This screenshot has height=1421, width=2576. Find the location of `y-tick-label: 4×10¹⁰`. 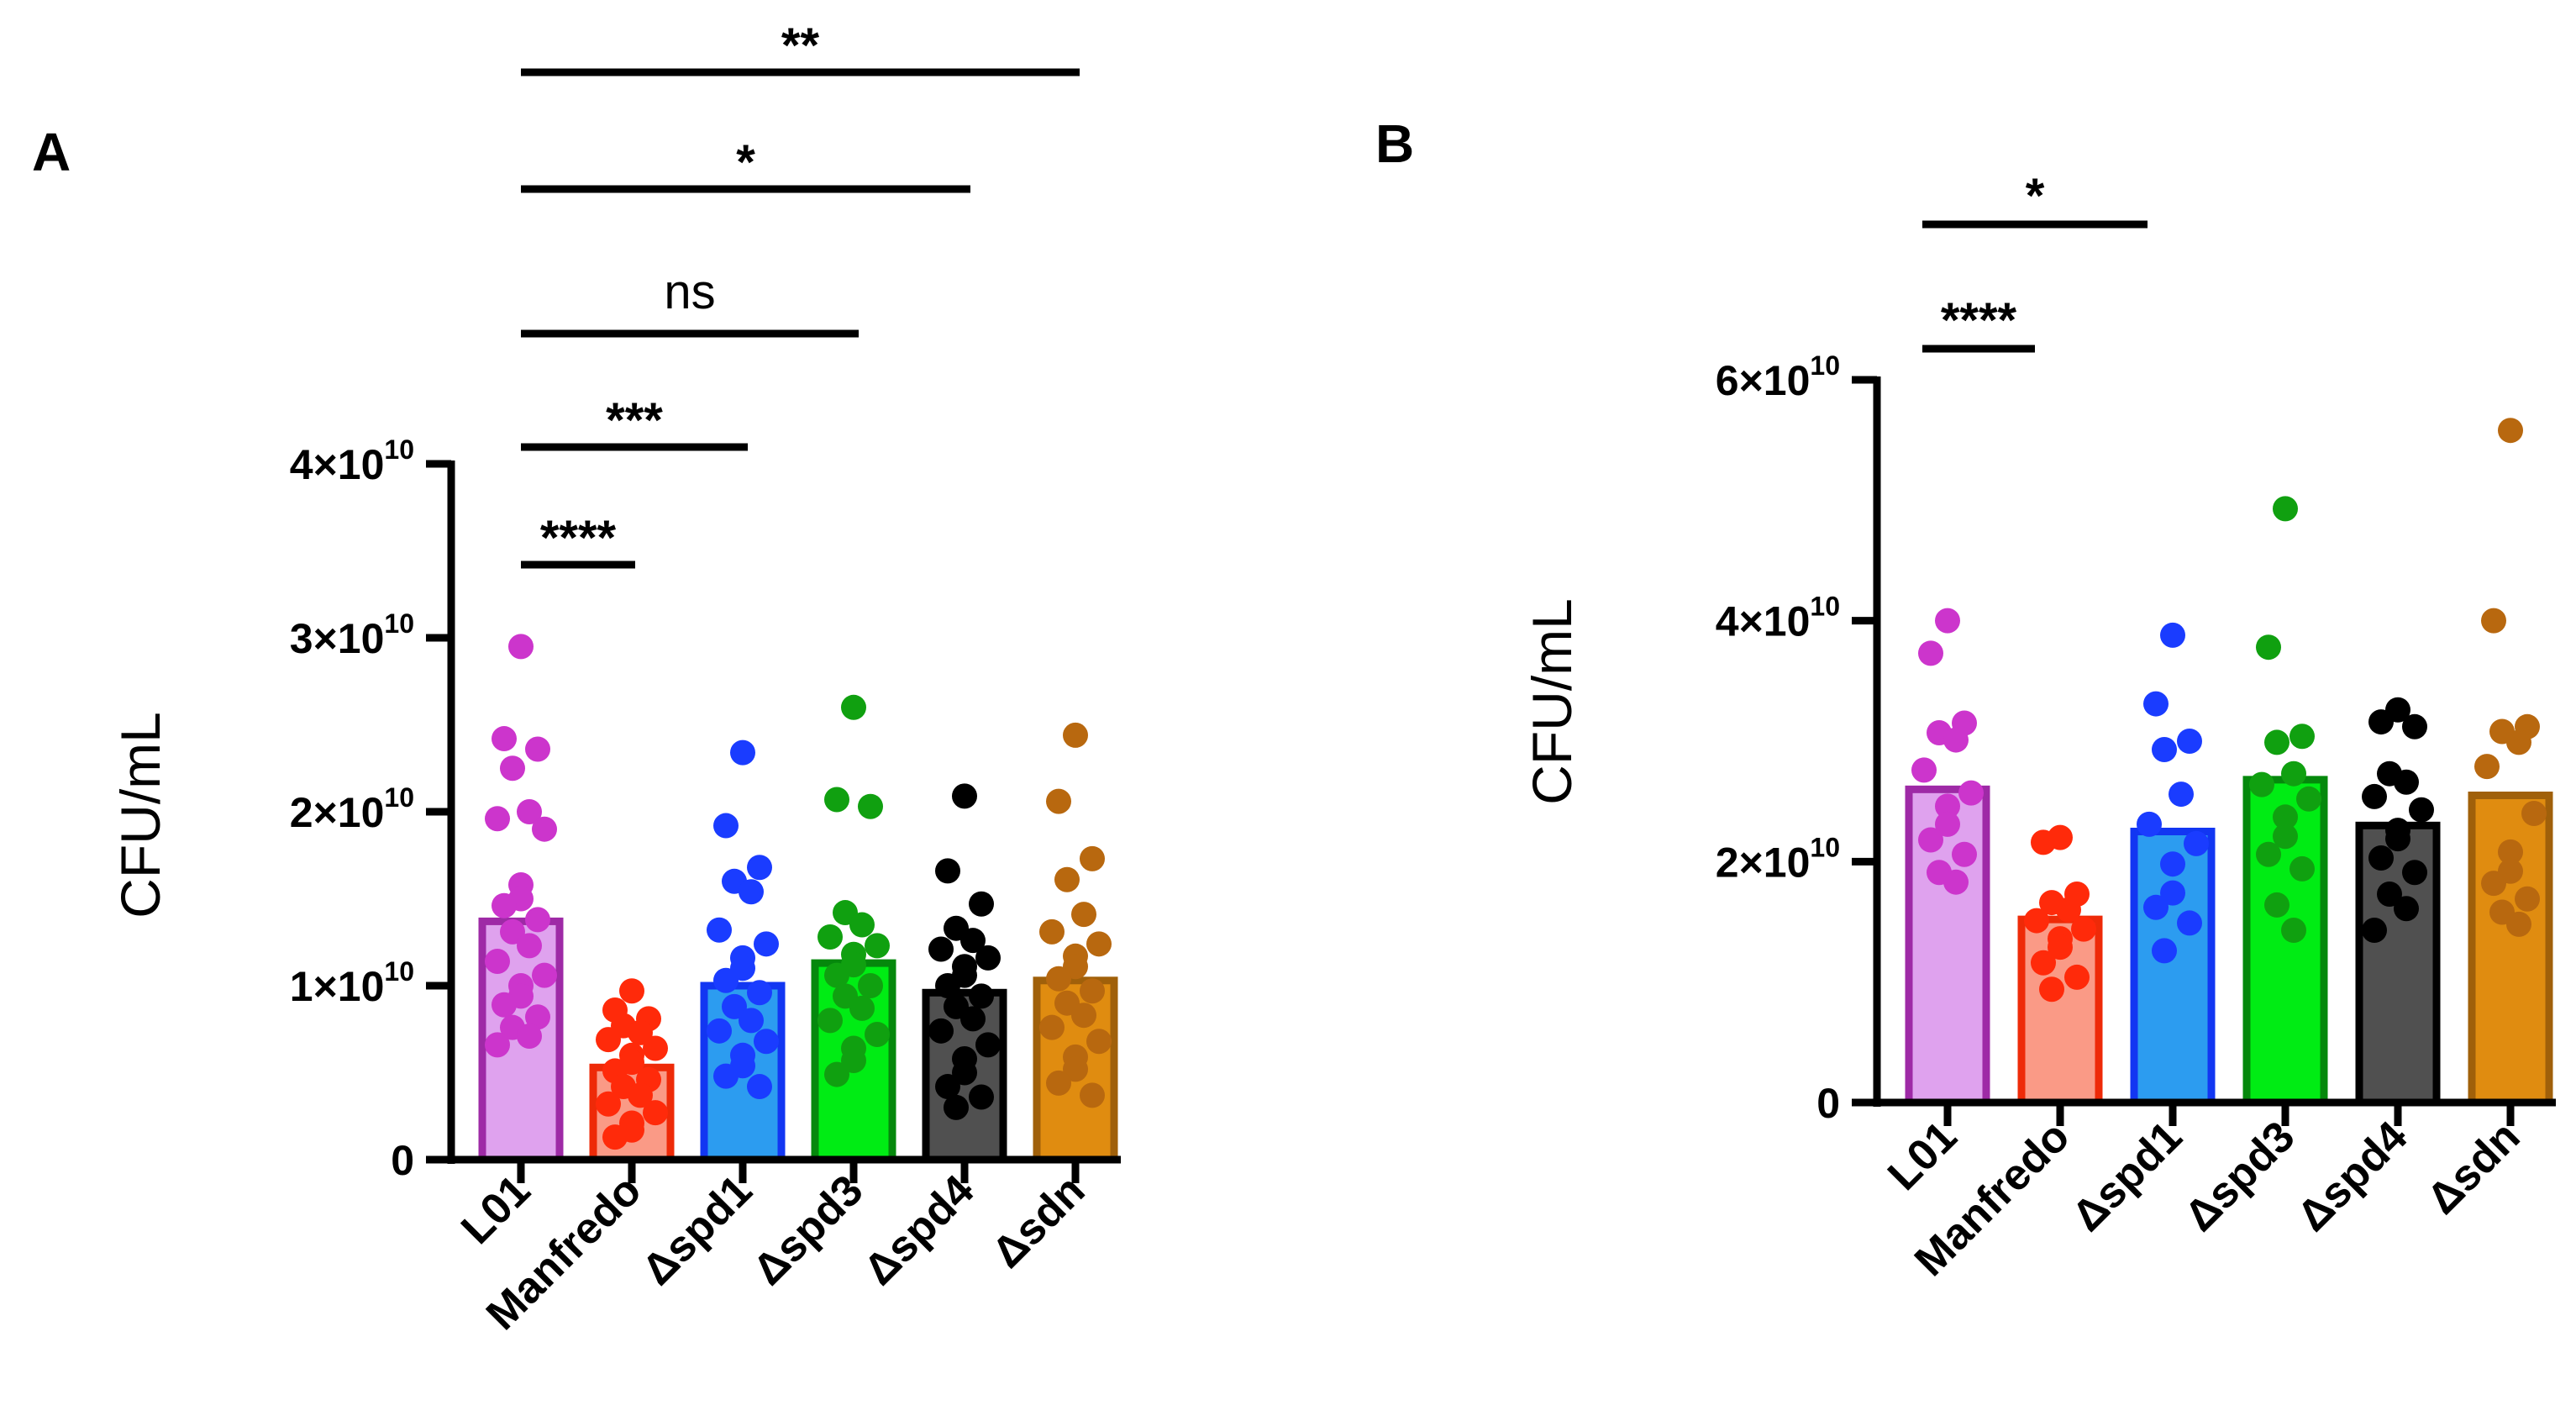

y-tick-label: 4×10¹⁰ is located at coordinates (352, 461).